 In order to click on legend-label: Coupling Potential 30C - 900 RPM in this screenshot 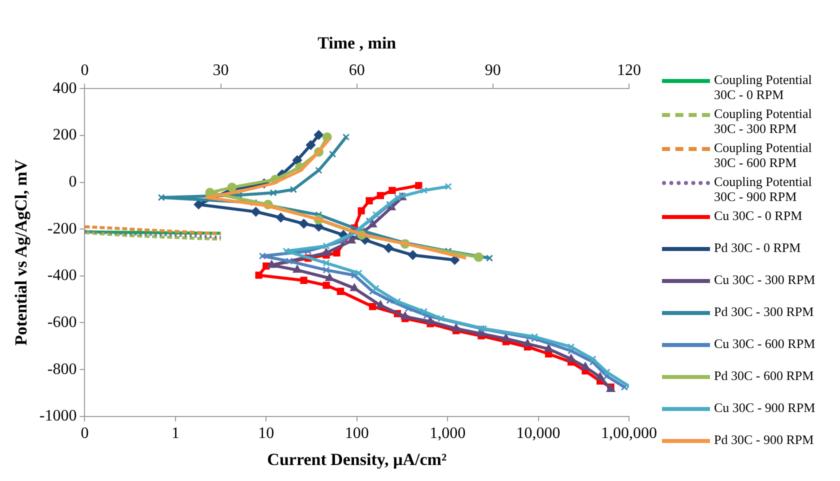, I will do `click(763, 189)`.